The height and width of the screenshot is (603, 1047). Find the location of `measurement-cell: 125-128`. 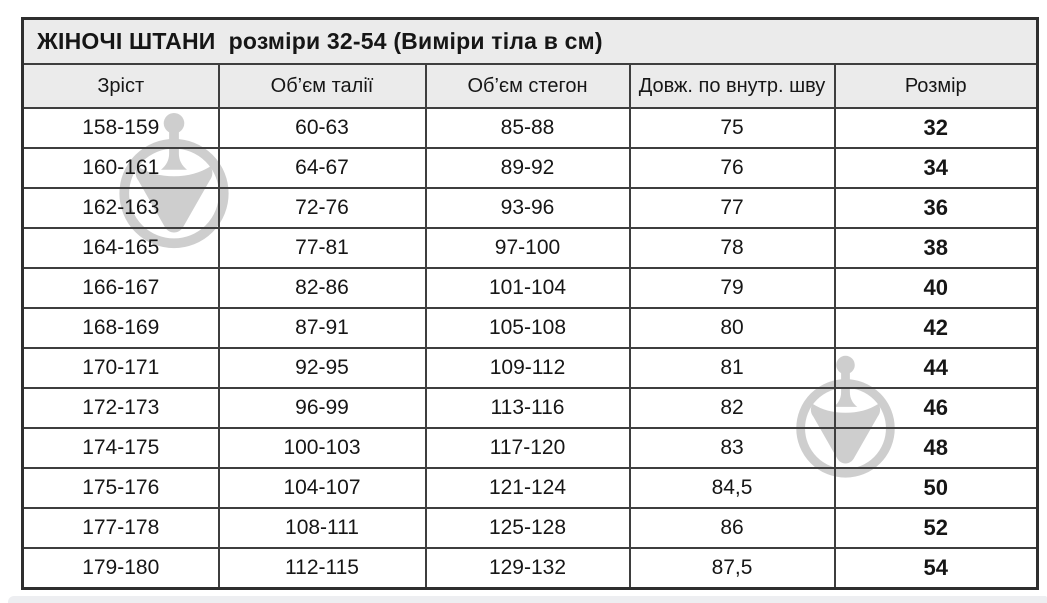

measurement-cell: 125-128 is located at coordinates (527, 528).